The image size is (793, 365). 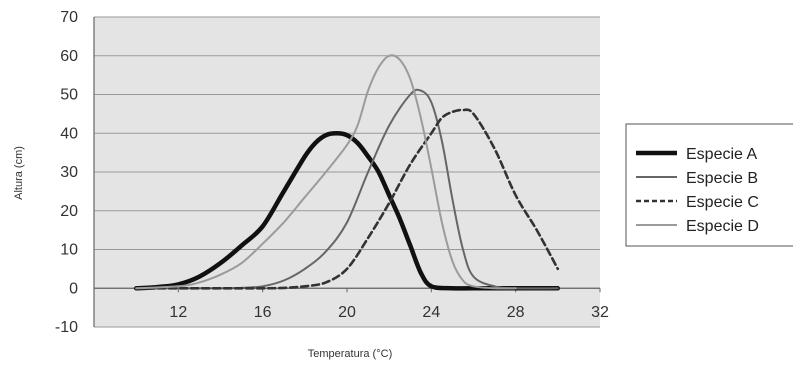 What do you see at coordinates (69, 95) in the screenshot?
I see `y-tick-label: 50` at bounding box center [69, 95].